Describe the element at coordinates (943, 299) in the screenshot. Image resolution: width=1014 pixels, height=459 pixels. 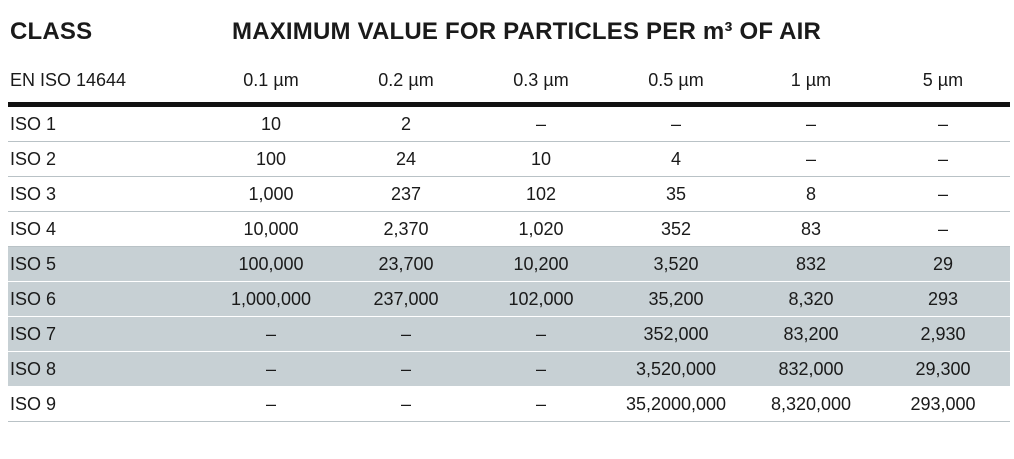
I see `table-cell: 293` at that location.